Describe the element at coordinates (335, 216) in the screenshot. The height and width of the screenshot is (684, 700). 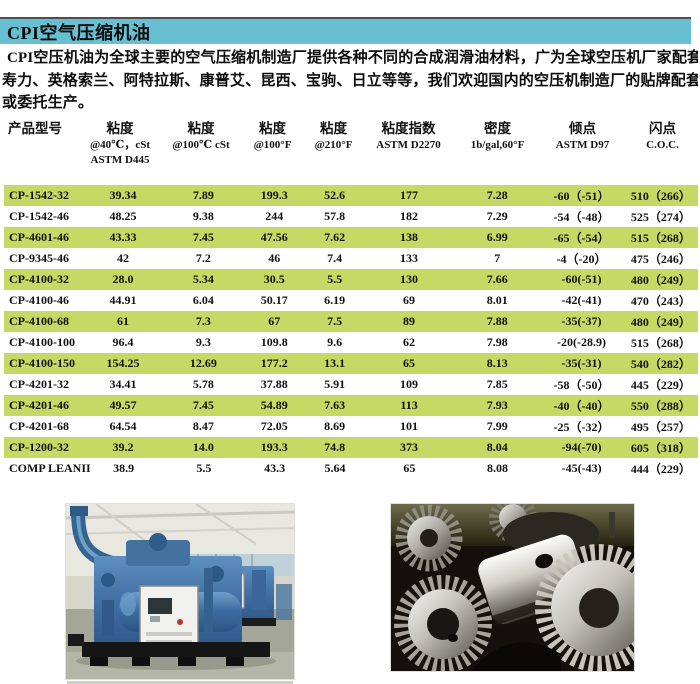
I see `table-cell: 57.8` at that location.